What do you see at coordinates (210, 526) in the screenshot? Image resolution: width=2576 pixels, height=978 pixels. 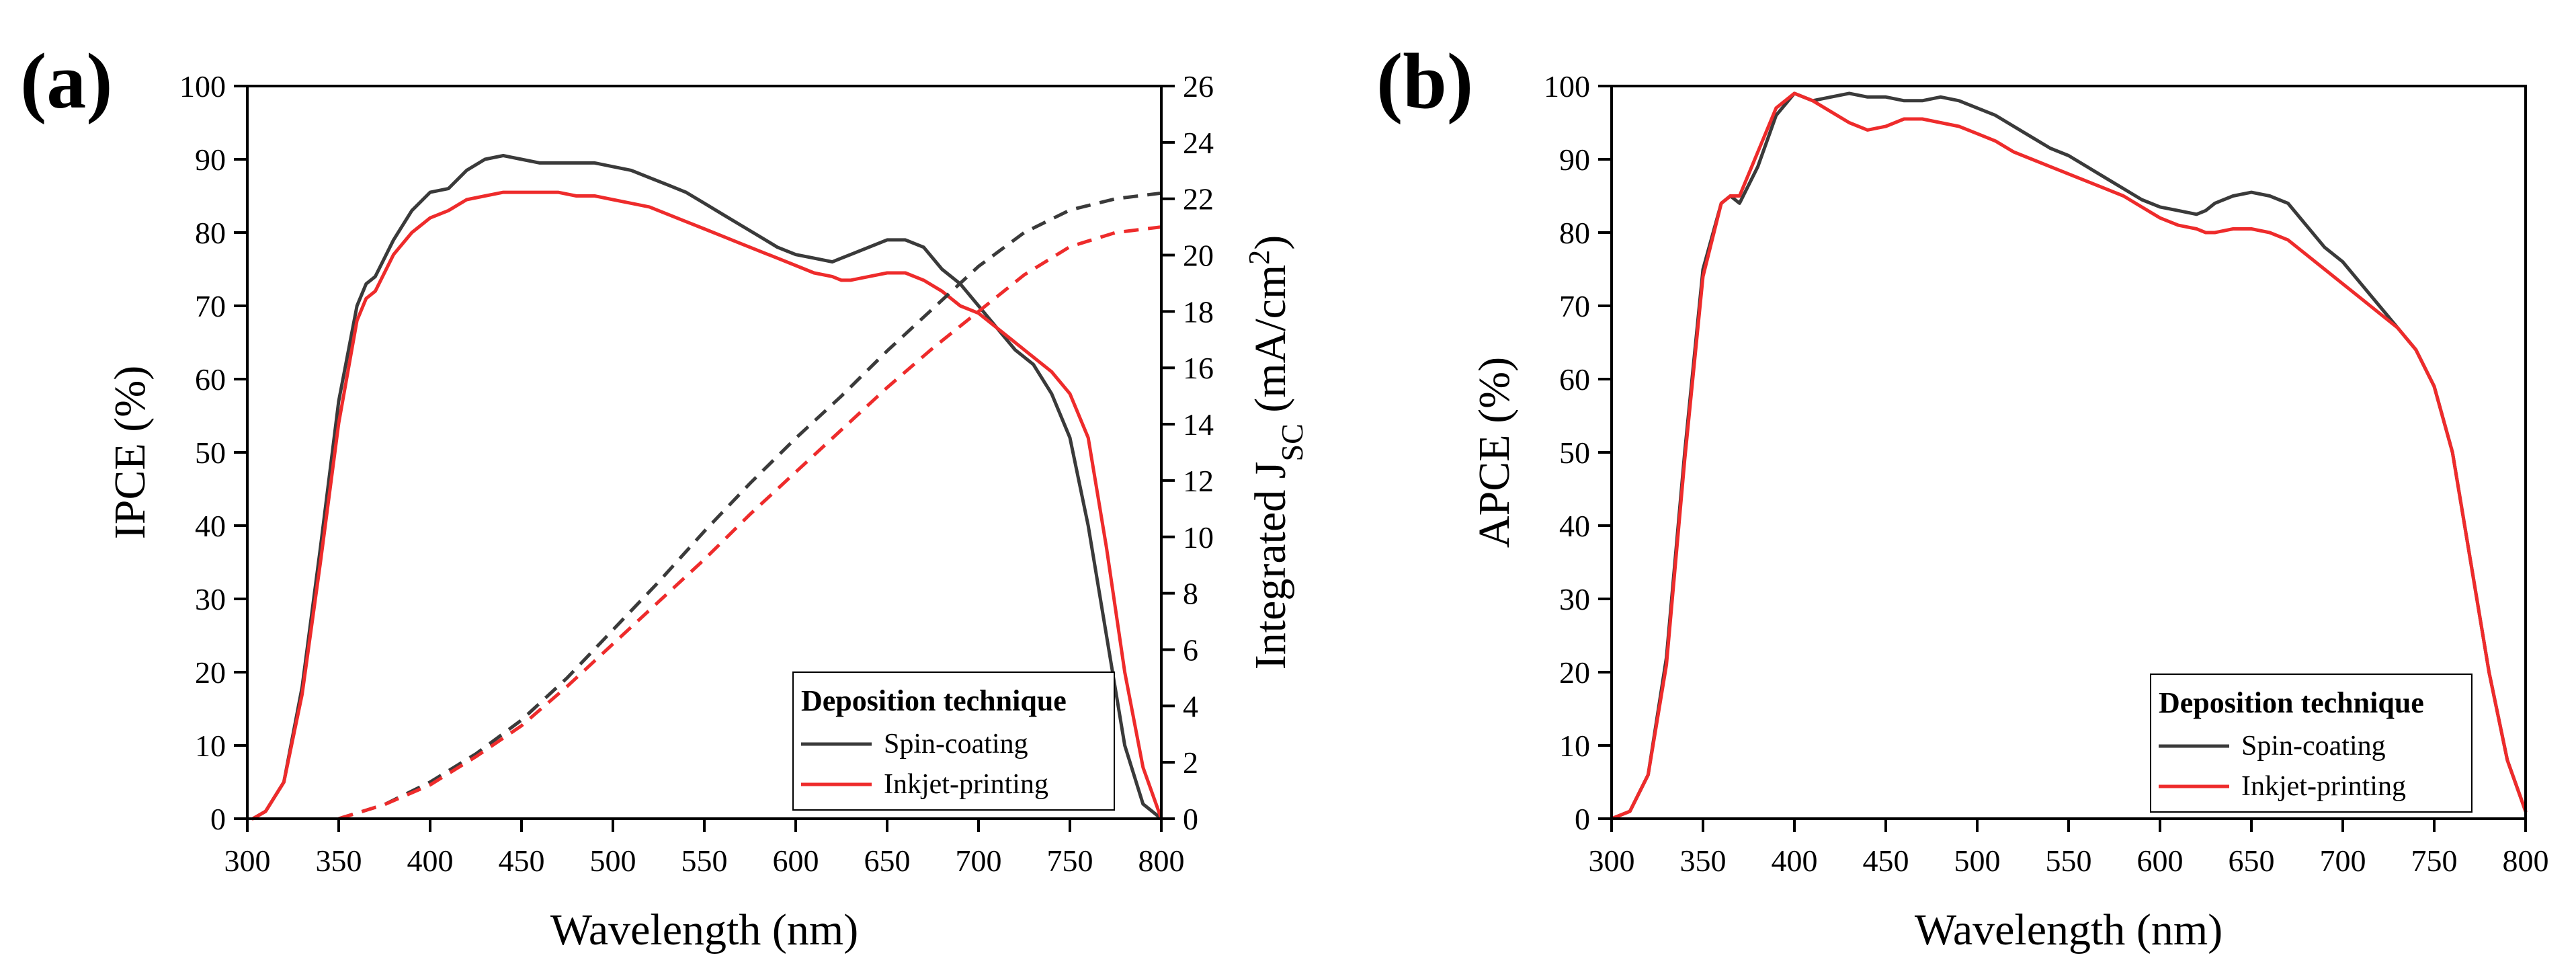 I see `panel-a-y-tick-label: 40` at bounding box center [210, 526].